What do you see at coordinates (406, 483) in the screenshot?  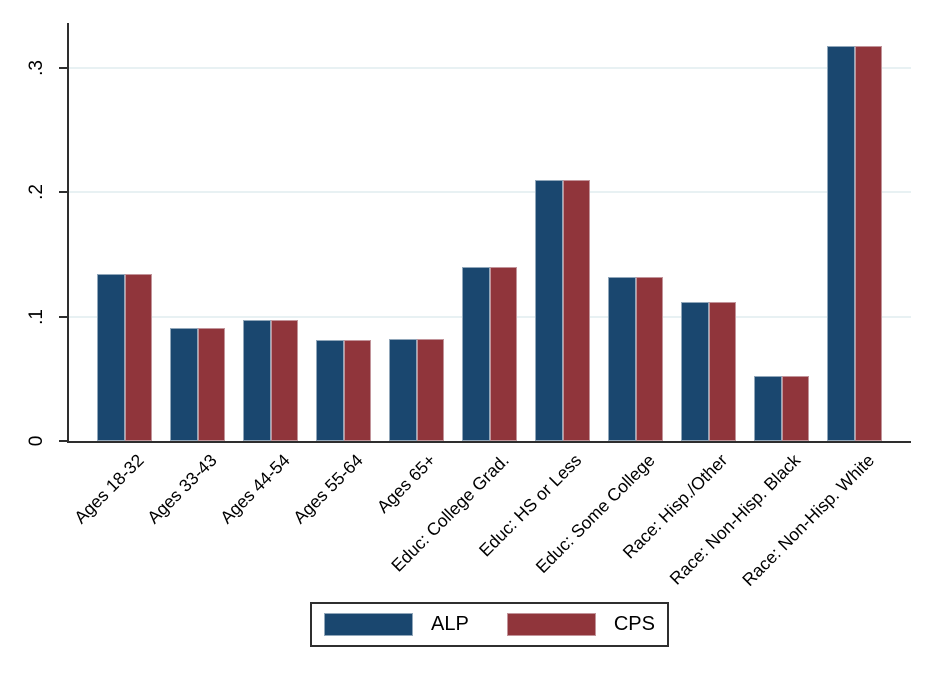 I see `x-axis-category-label: Ages 65+` at bounding box center [406, 483].